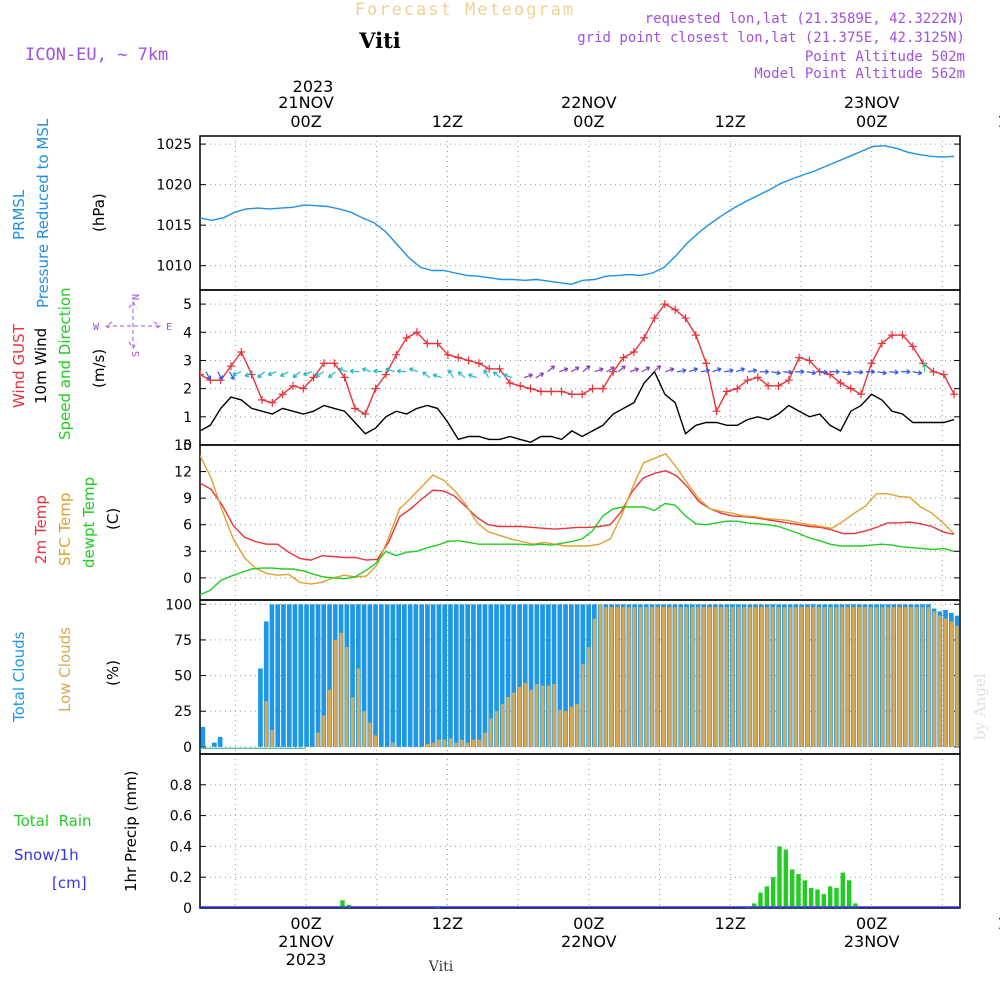 This screenshot has width=1000, height=1000. I want to click on y-tick-label: 1, so click(187, 418).